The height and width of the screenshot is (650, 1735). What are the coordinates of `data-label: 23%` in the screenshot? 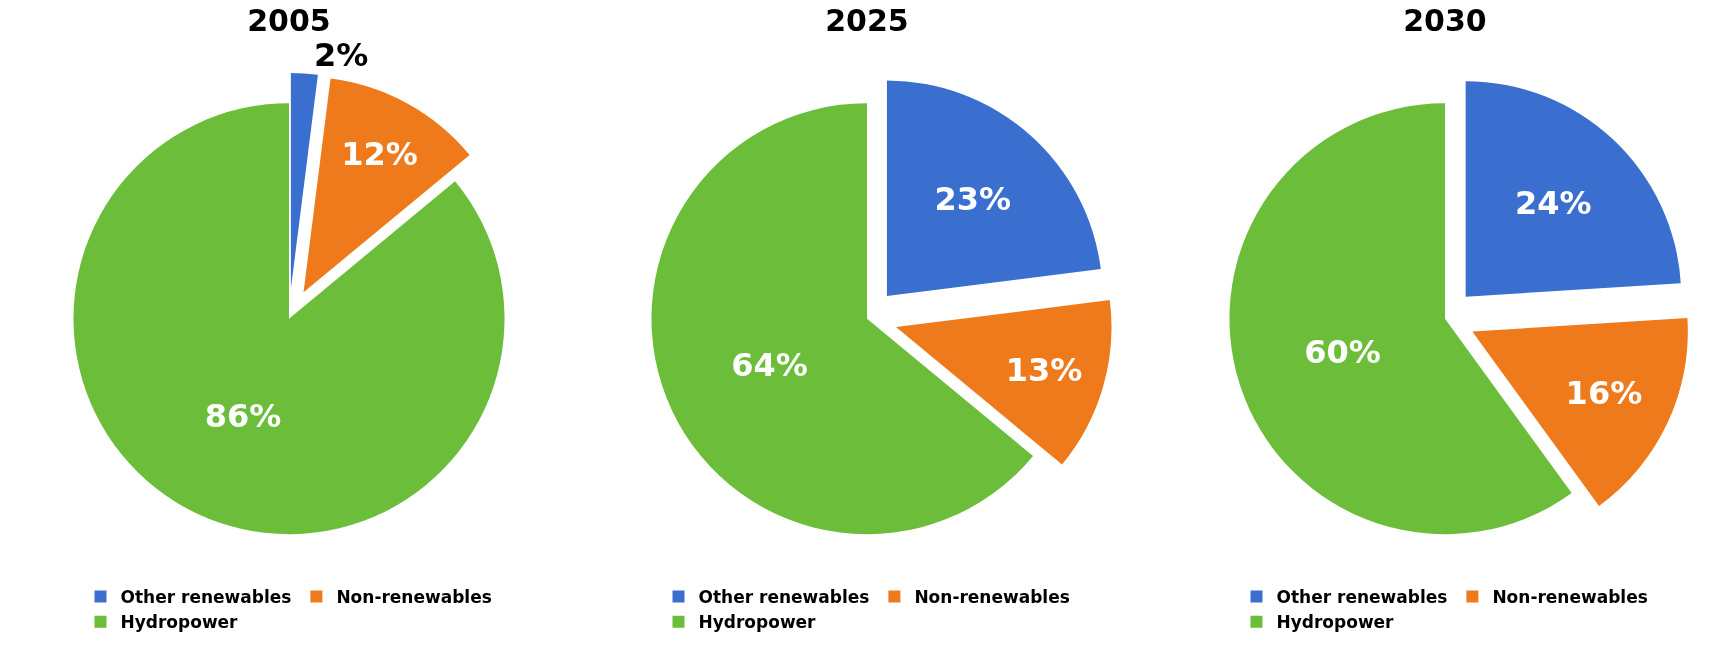 It's located at (973, 198).